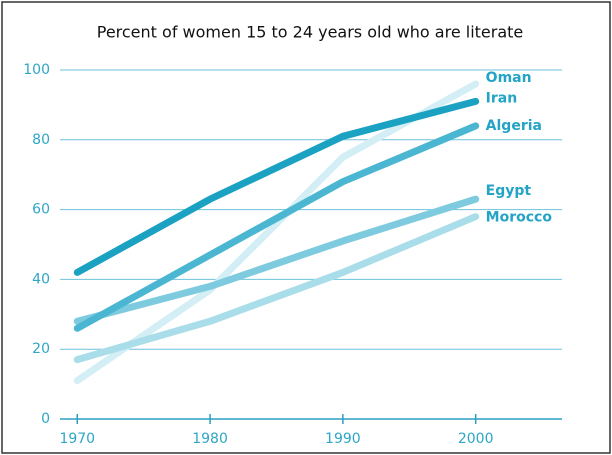  What do you see at coordinates (77, 439) in the screenshot?
I see `x-tick-label: 1970` at bounding box center [77, 439].